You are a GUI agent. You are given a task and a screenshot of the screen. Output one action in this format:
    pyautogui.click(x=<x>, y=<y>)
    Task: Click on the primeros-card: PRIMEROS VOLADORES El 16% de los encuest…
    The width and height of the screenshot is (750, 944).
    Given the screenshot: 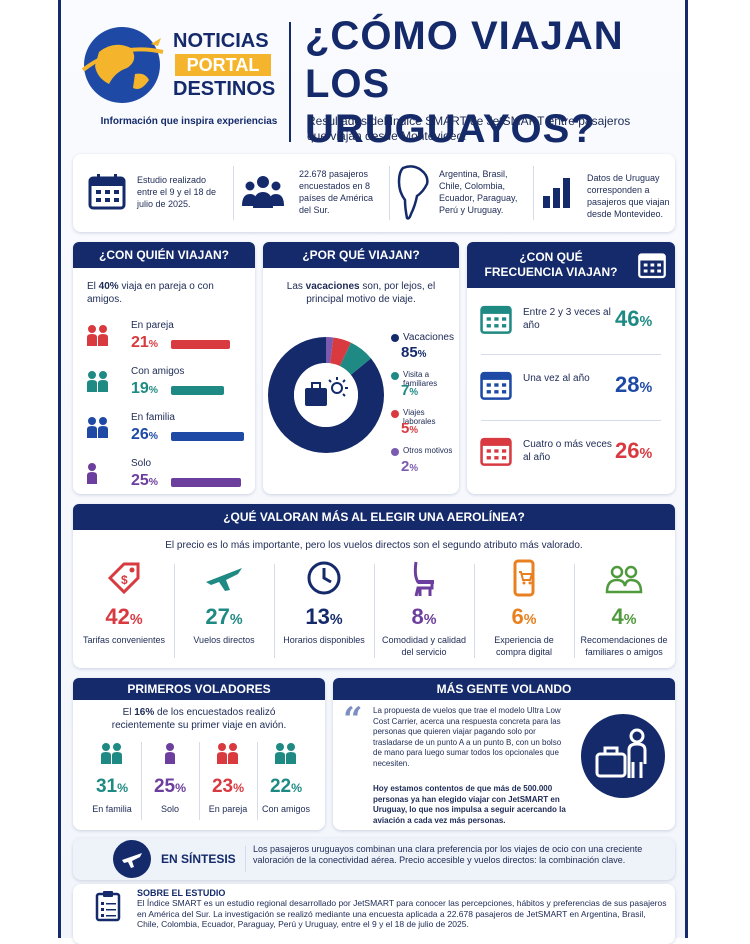 What is the action you would take?
    pyautogui.click(x=199, y=754)
    